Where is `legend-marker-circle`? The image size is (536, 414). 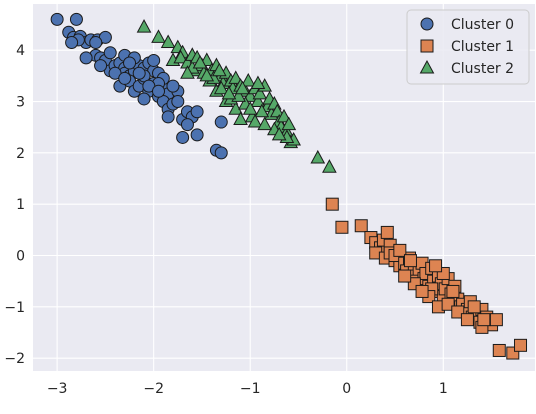
legend-marker-circle is located at coordinates (427, 24).